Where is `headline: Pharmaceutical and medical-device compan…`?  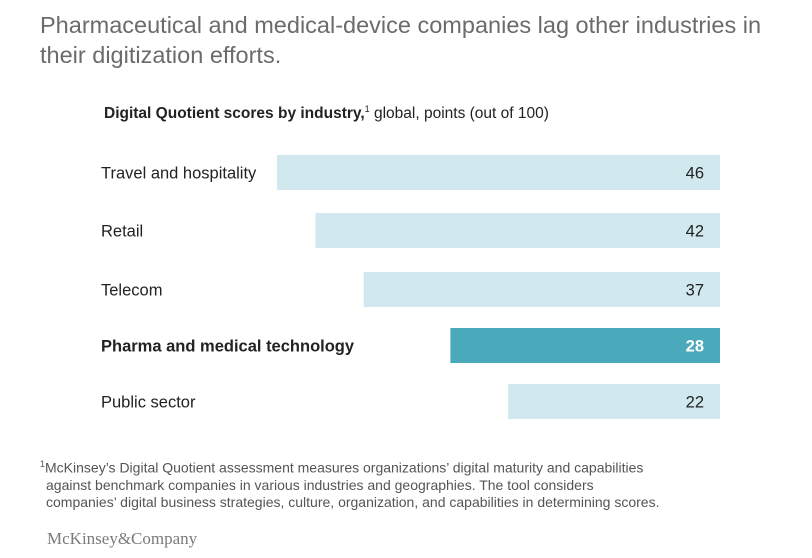 headline: Pharmaceutical and medical-device compan… is located at coordinates (401, 40).